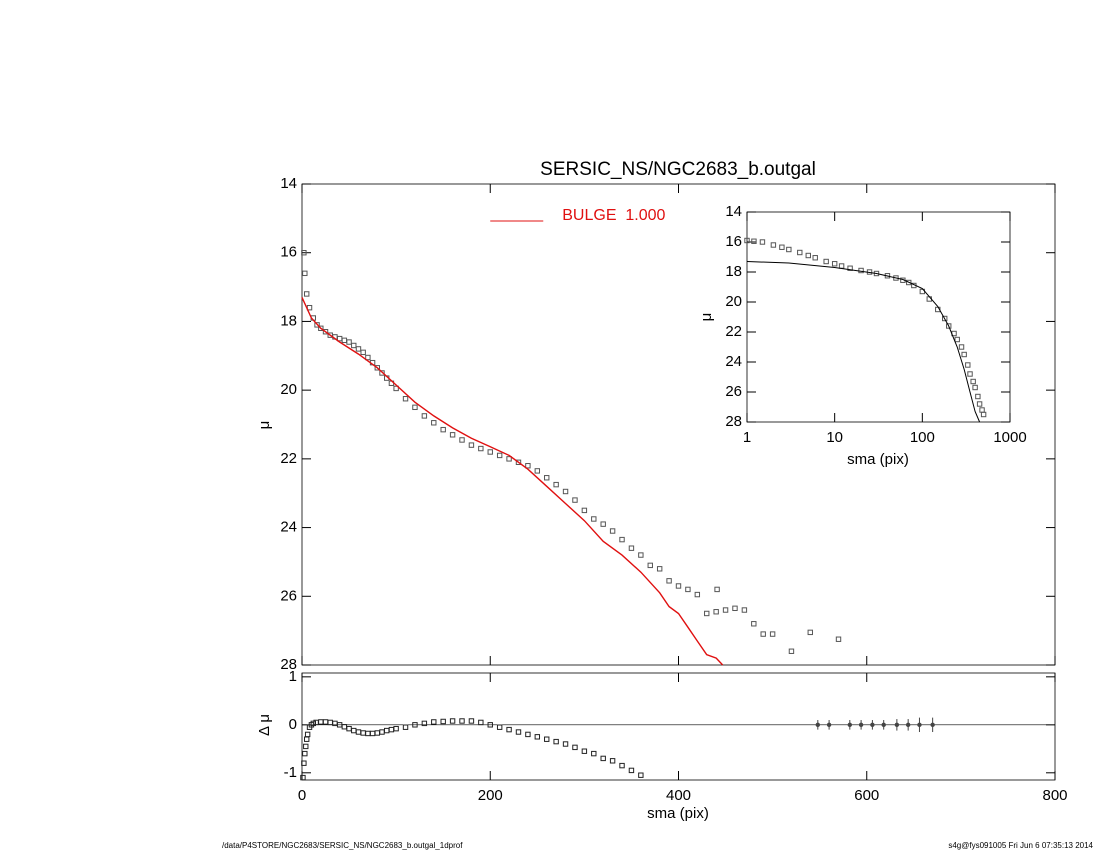 The width and height of the screenshot is (1100, 850). I want to click on x-tick-label: 200, so click(490, 795).